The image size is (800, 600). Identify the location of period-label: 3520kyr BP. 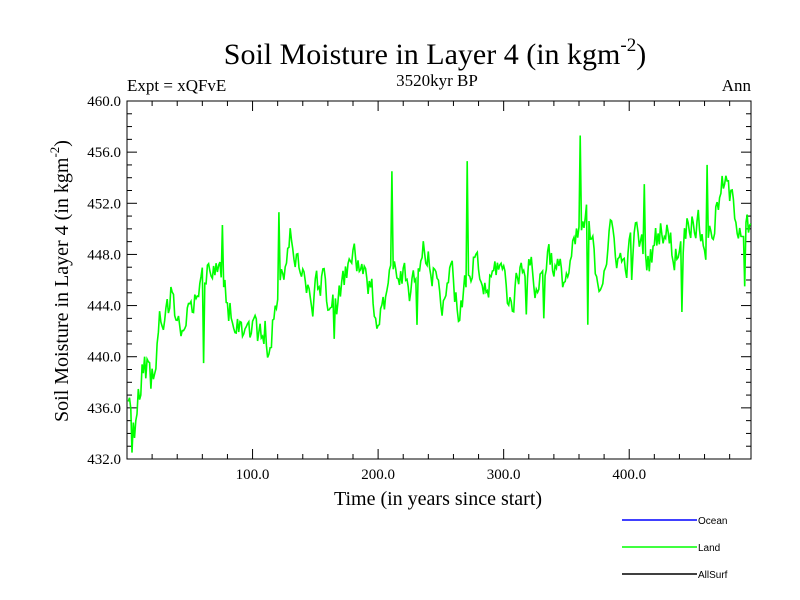
(437, 80).